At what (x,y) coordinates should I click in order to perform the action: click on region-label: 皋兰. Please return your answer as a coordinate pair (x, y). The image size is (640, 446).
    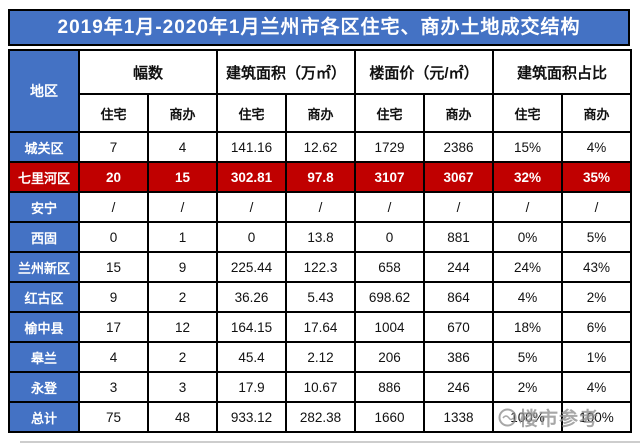
    Looking at the image, I should click on (44, 357).